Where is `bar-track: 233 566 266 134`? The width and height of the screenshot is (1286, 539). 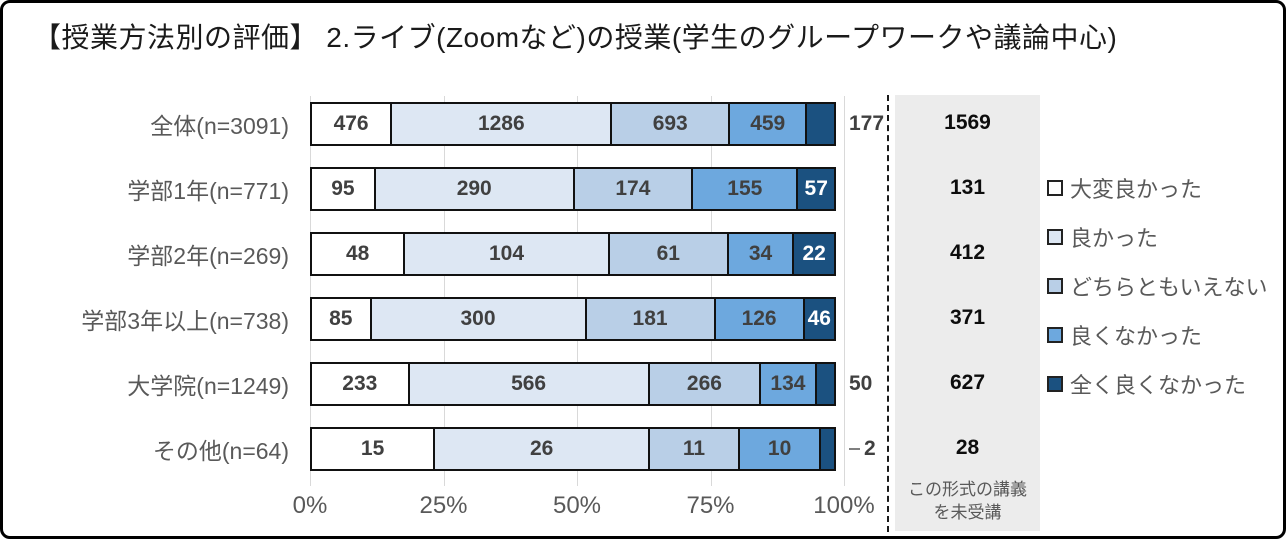
bar-track: 233 566 266 134 is located at coordinates (577, 384).